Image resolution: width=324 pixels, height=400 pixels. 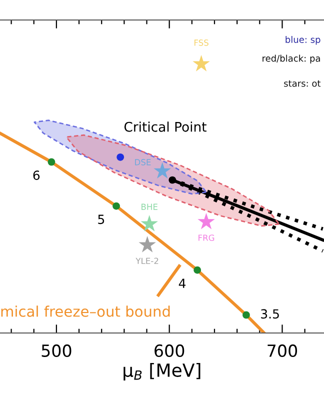 I want to click on series-label: FRG, so click(x=206, y=237).